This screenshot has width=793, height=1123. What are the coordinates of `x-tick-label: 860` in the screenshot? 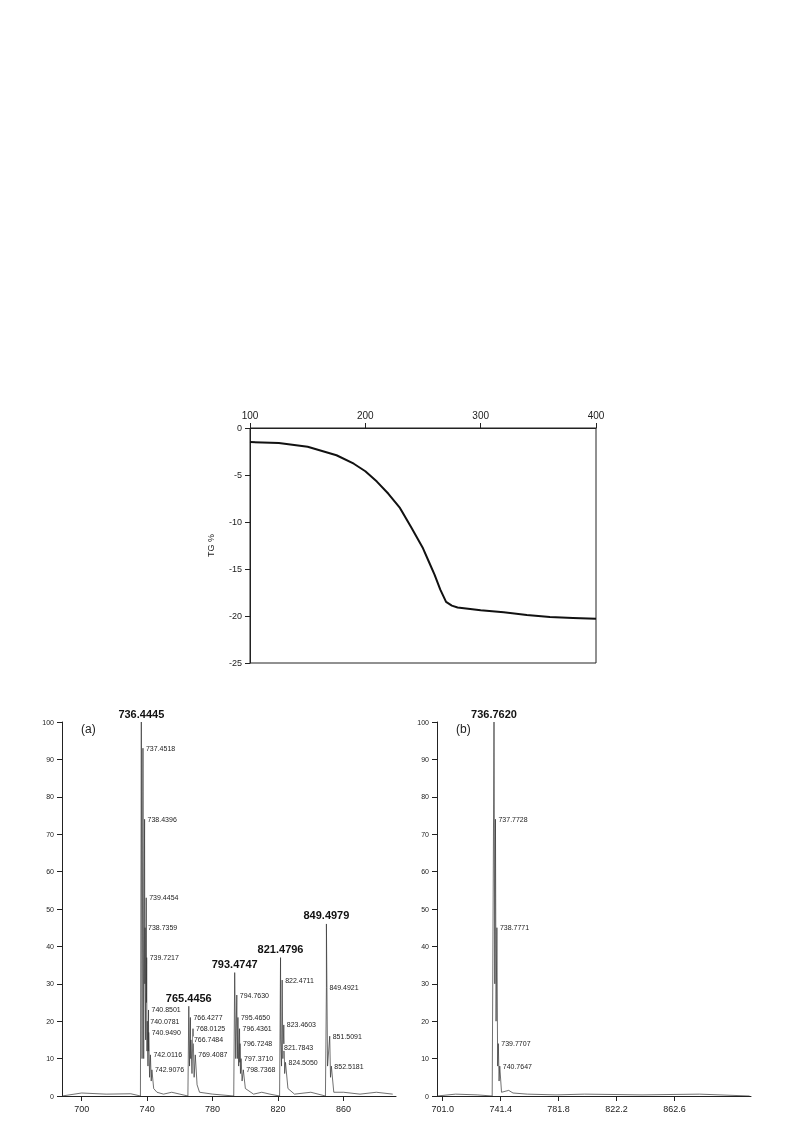 It's located at (344, 1108).